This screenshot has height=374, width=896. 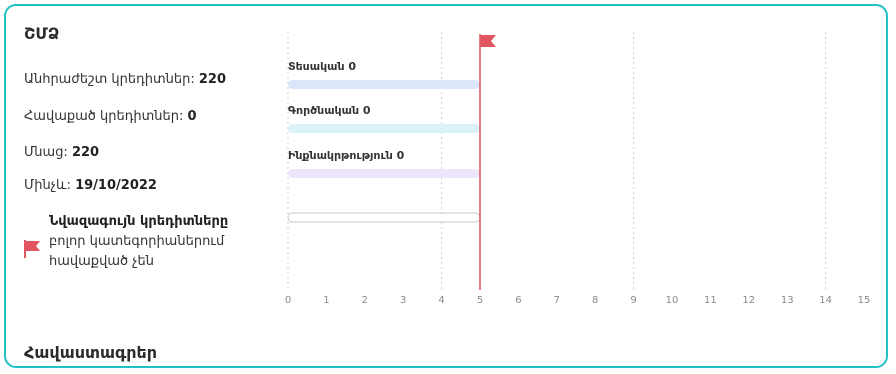 I want to click on x-tick-label: 1, so click(x=326, y=300).